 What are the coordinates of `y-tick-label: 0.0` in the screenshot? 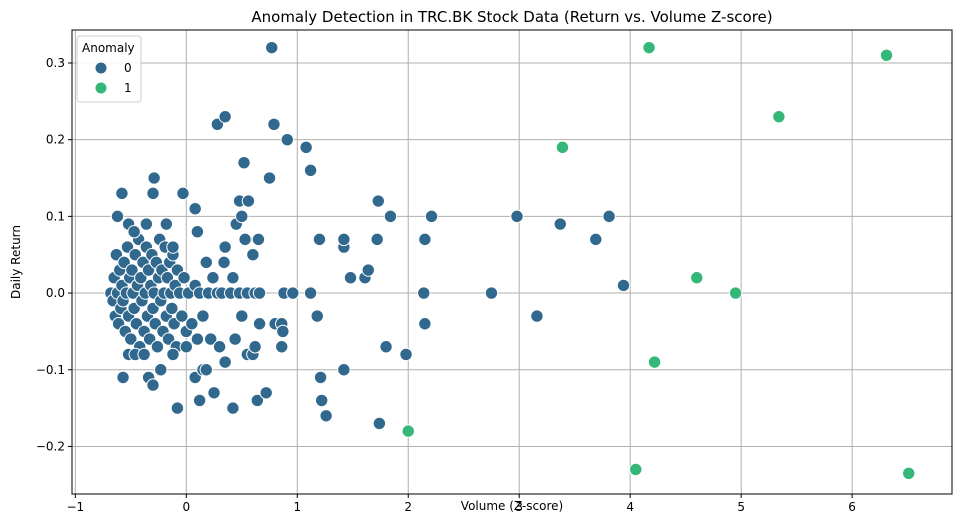 It's located at (55, 293).